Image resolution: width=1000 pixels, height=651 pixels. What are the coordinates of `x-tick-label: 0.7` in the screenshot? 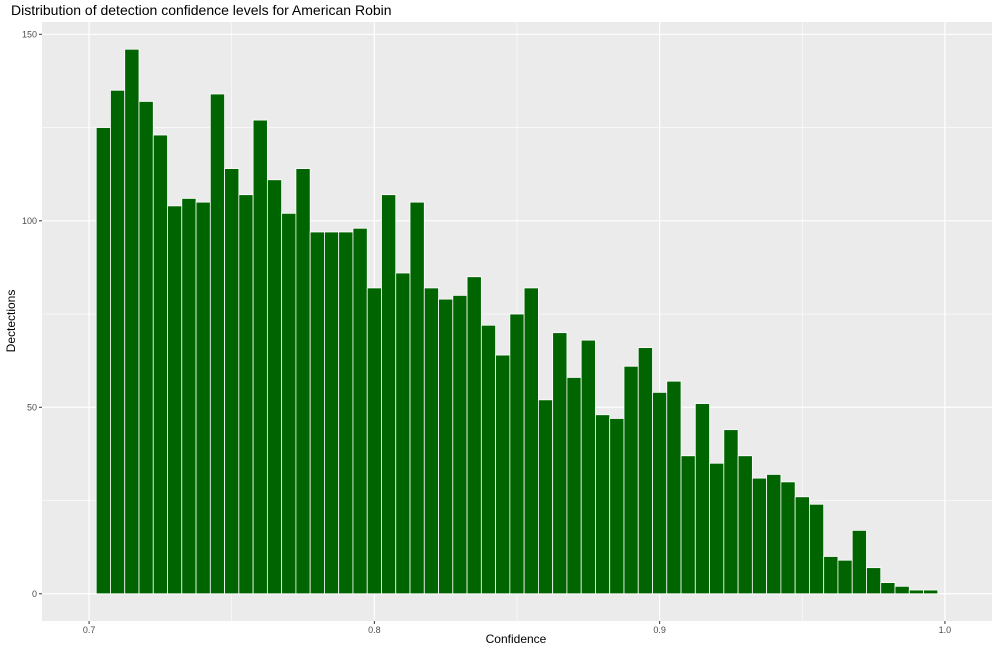 It's located at (89, 630).